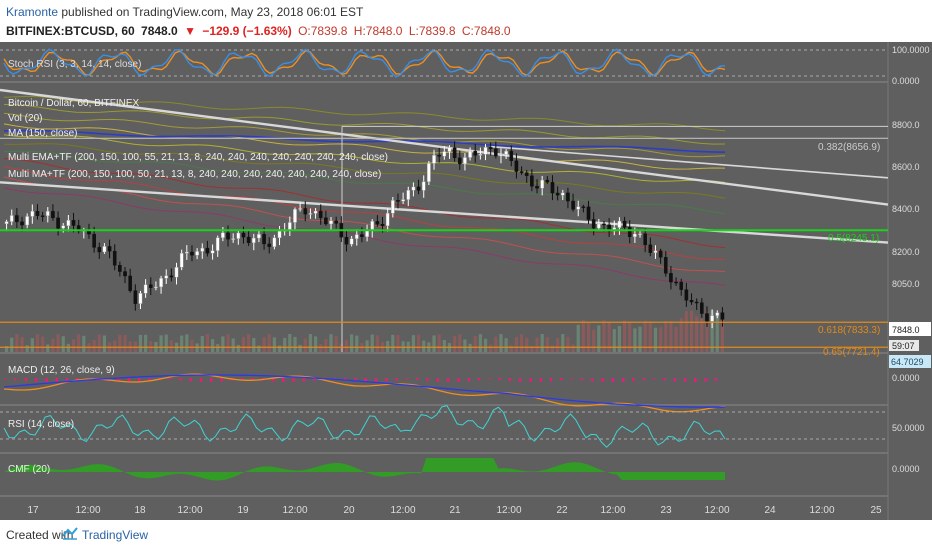 The image size is (932, 550). I want to click on time-tick: 17, so click(33, 510).